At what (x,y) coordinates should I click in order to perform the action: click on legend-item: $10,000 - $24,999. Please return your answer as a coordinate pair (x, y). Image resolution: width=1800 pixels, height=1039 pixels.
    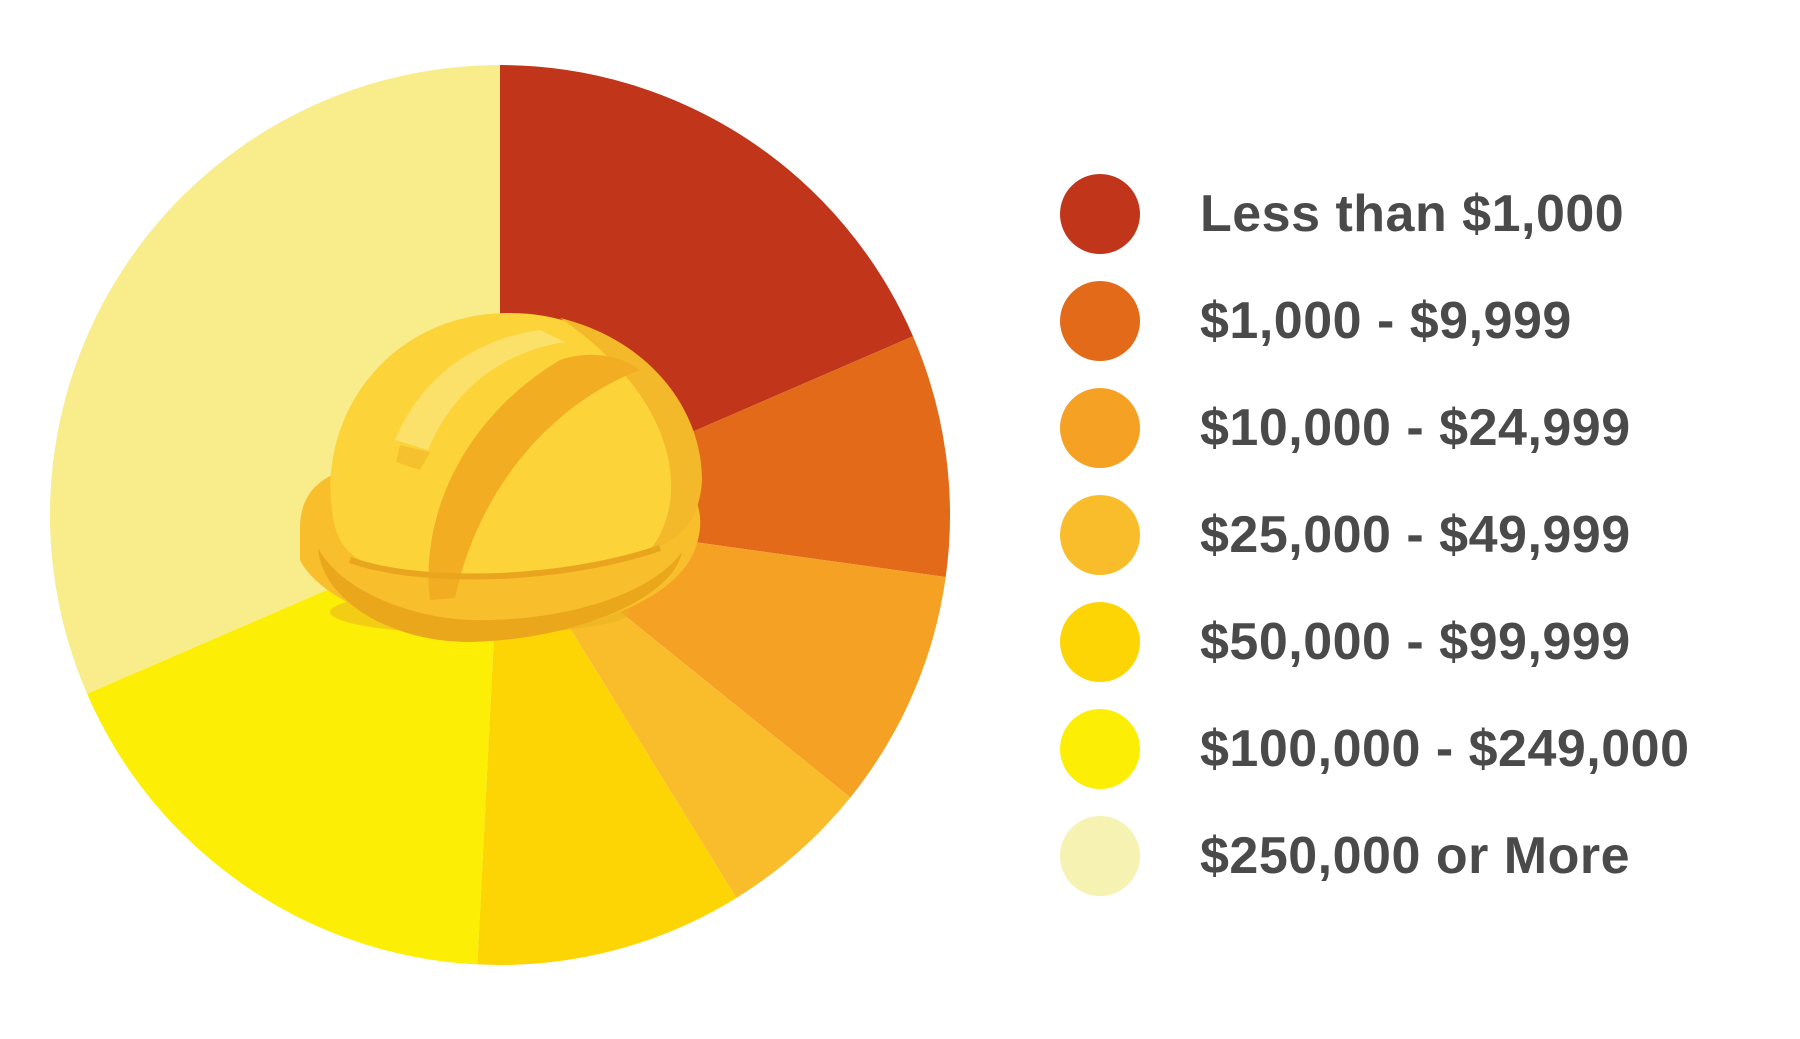
    Looking at the image, I should click on (1410, 427).